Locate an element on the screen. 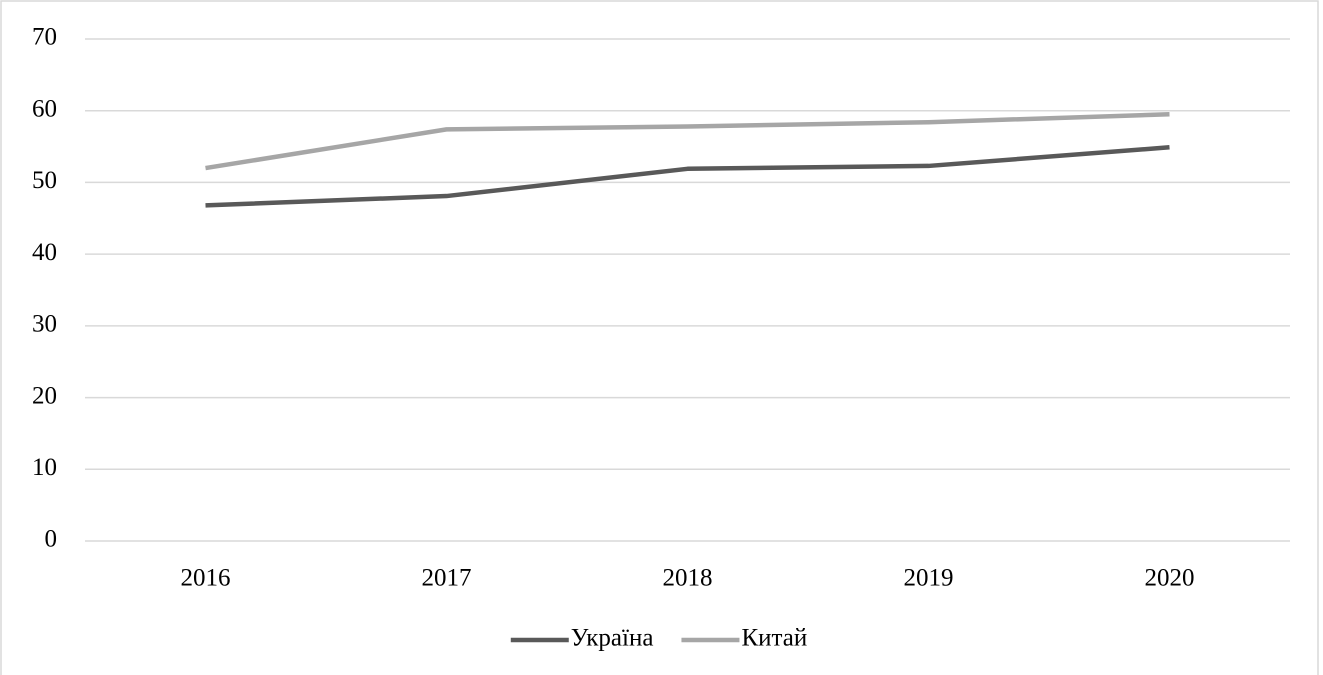 Image resolution: width=1323 pixels, height=675 pixels. x-tick-label: 2017 is located at coordinates (447, 578).